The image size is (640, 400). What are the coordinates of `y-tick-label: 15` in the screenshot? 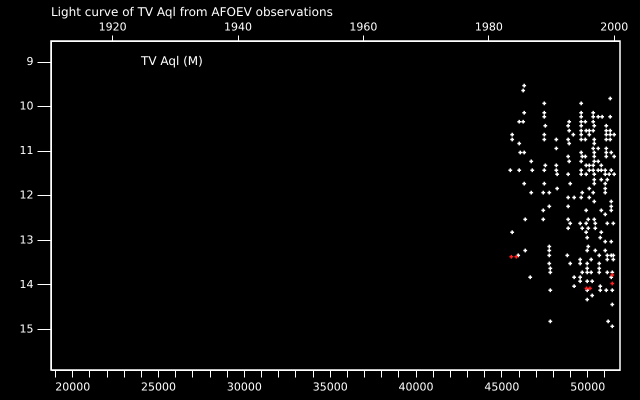 It's located at (27, 329).